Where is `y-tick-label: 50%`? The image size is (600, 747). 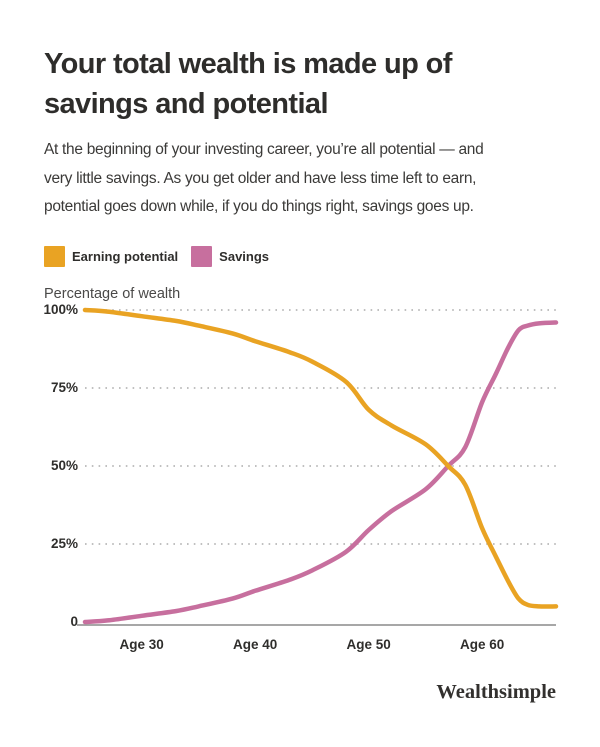 y-tick-label: 50% is located at coordinates (64, 465).